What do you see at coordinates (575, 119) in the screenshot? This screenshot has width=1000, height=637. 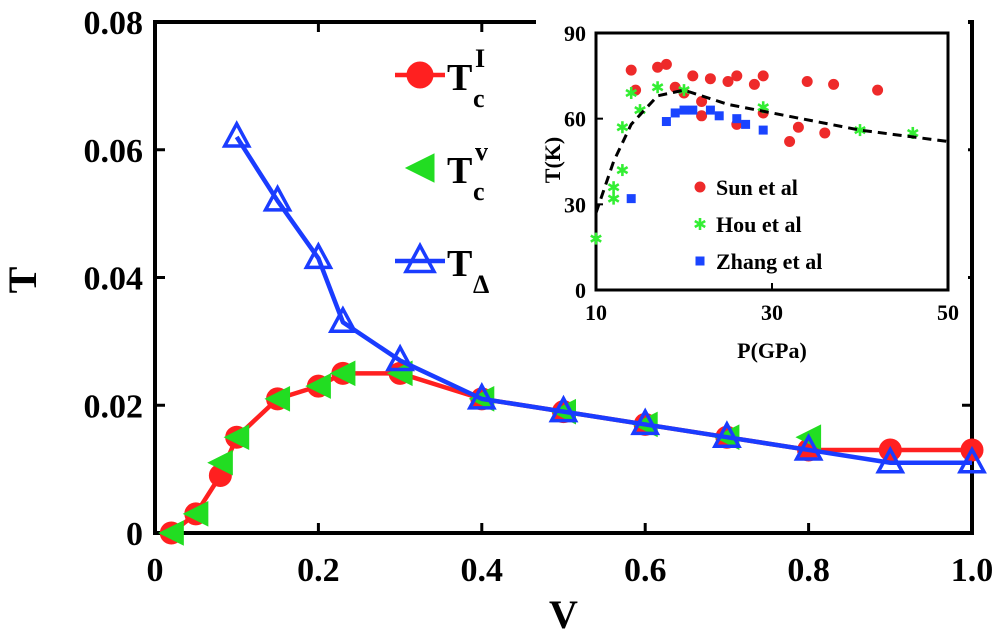 I see `inset-y-tick-label: 60` at bounding box center [575, 119].